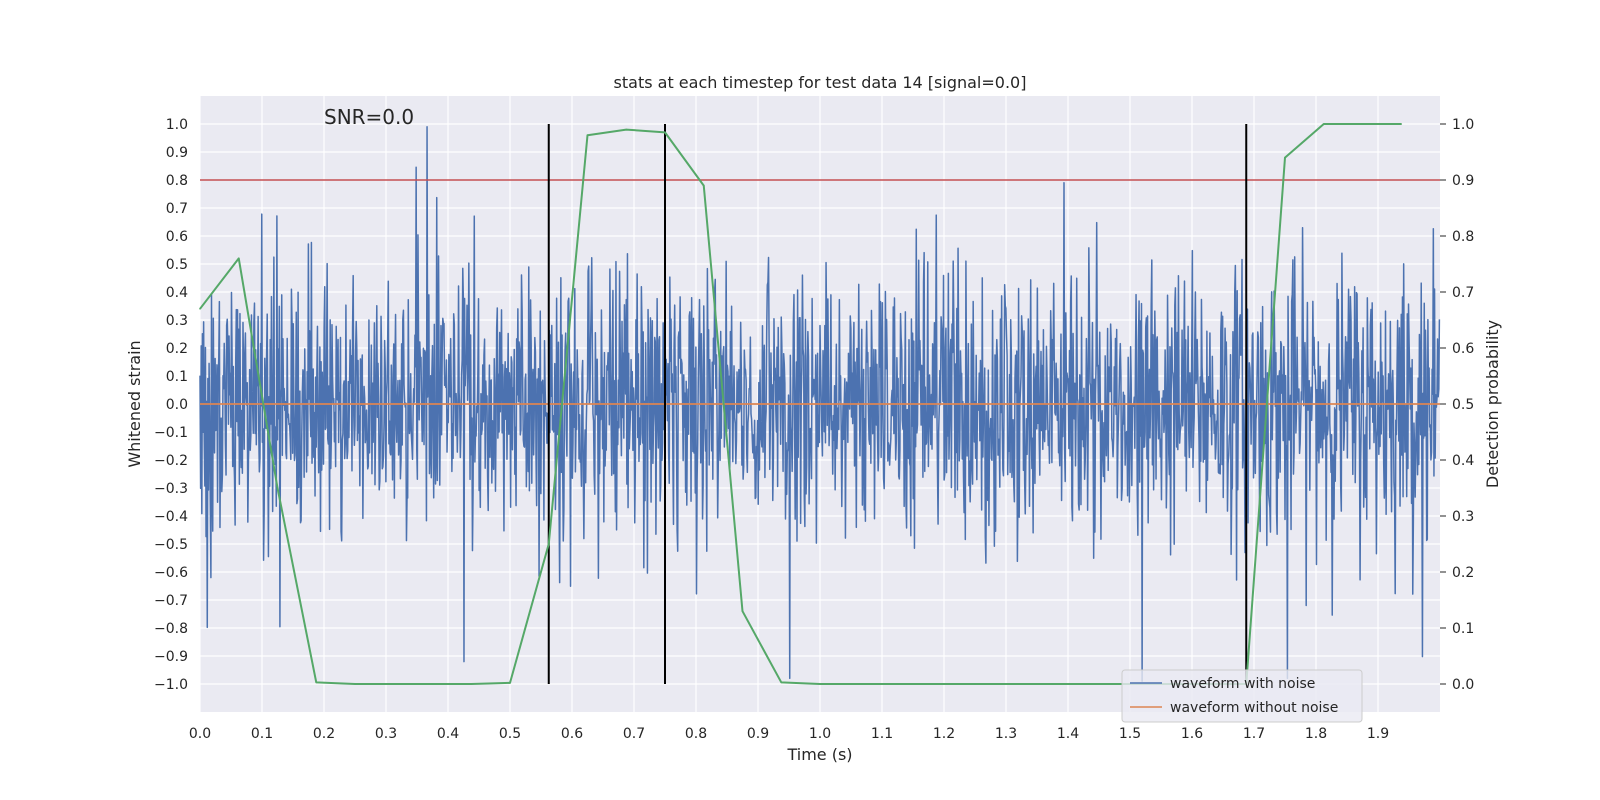 The width and height of the screenshot is (1600, 800). What do you see at coordinates (177, 405) in the screenshot?
I see `y-tick-label: 0.0` at bounding box center [177, 405].